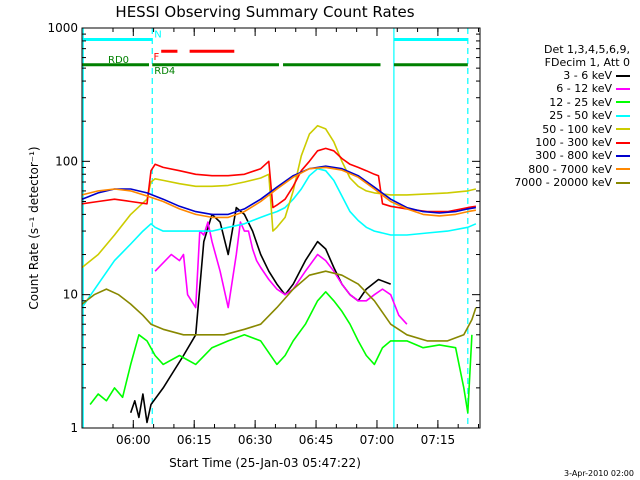 The width and height of the screenshot is (640, 480). I want to click on legend-entry: 12 - 25 keV, so click(589, 102).